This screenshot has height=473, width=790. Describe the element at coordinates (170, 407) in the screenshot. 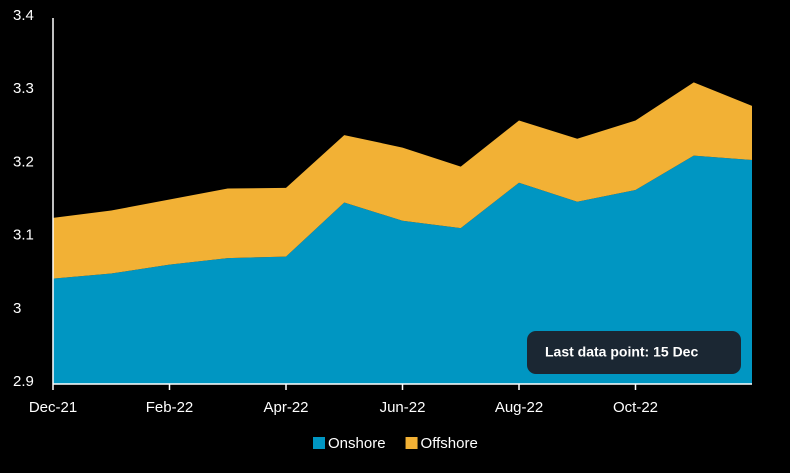

I see `x-tick-label: Feb-22` at that location.